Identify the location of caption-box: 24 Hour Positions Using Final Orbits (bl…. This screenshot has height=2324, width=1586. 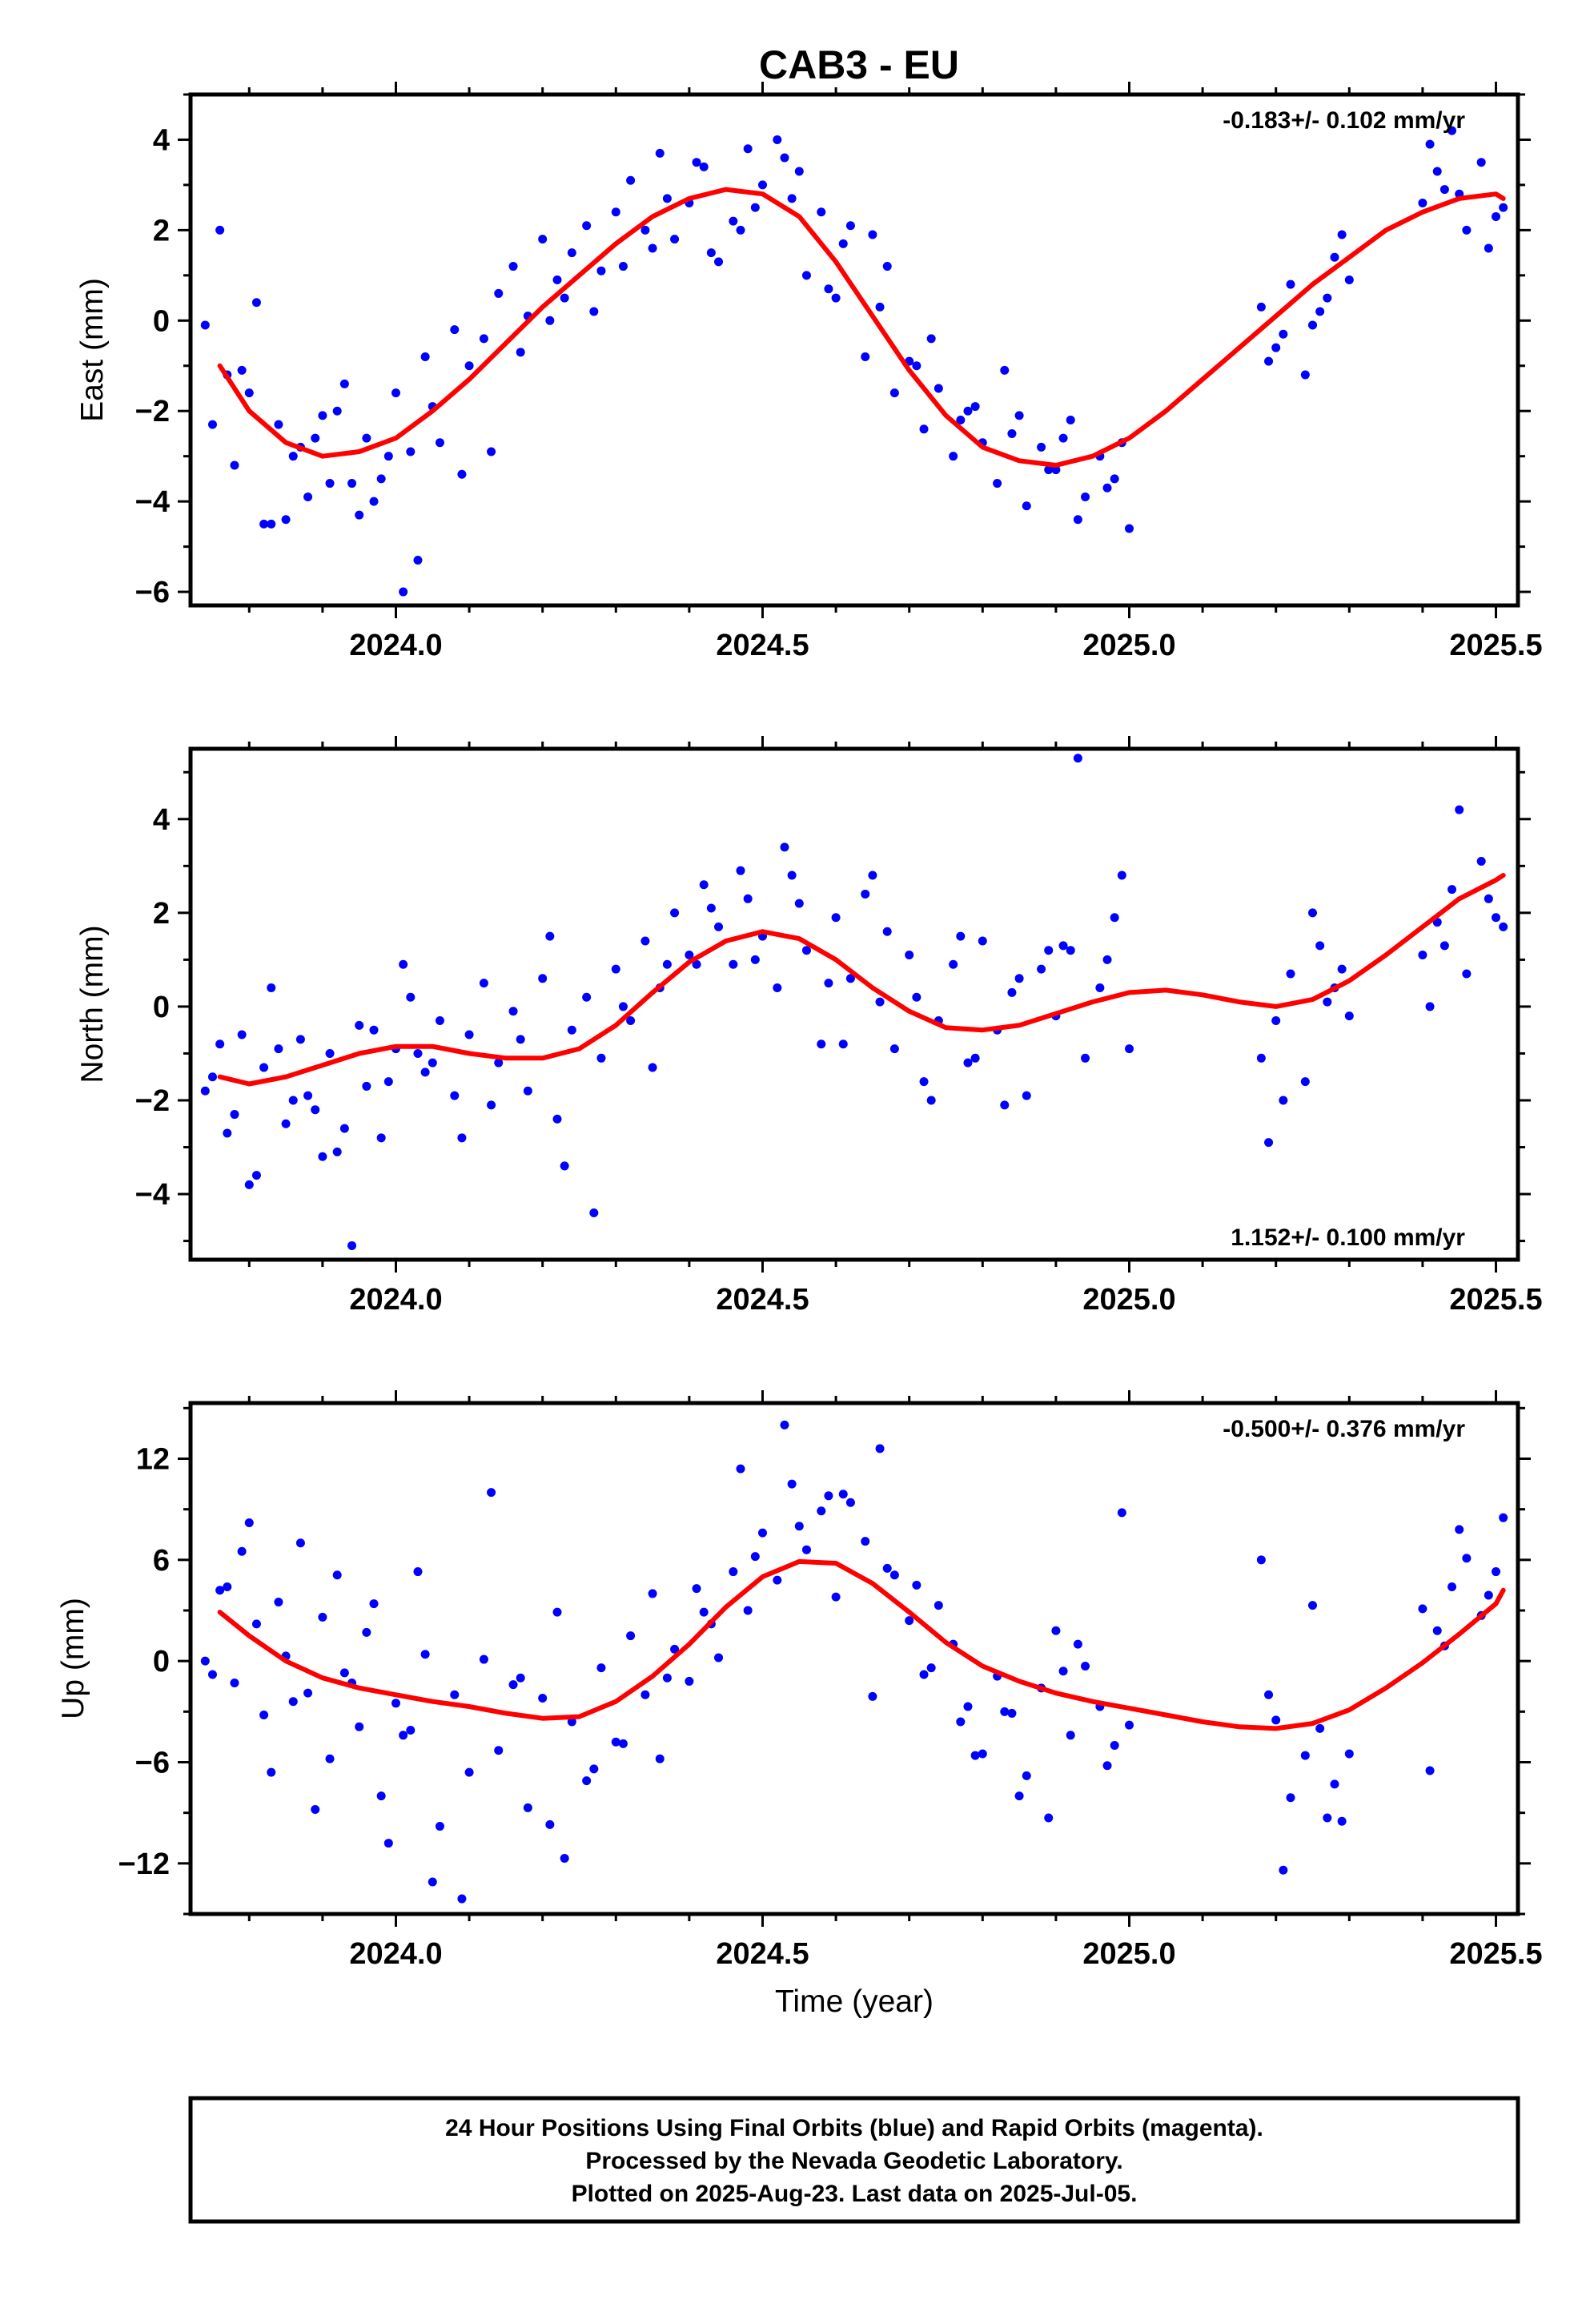
(854, 2160).